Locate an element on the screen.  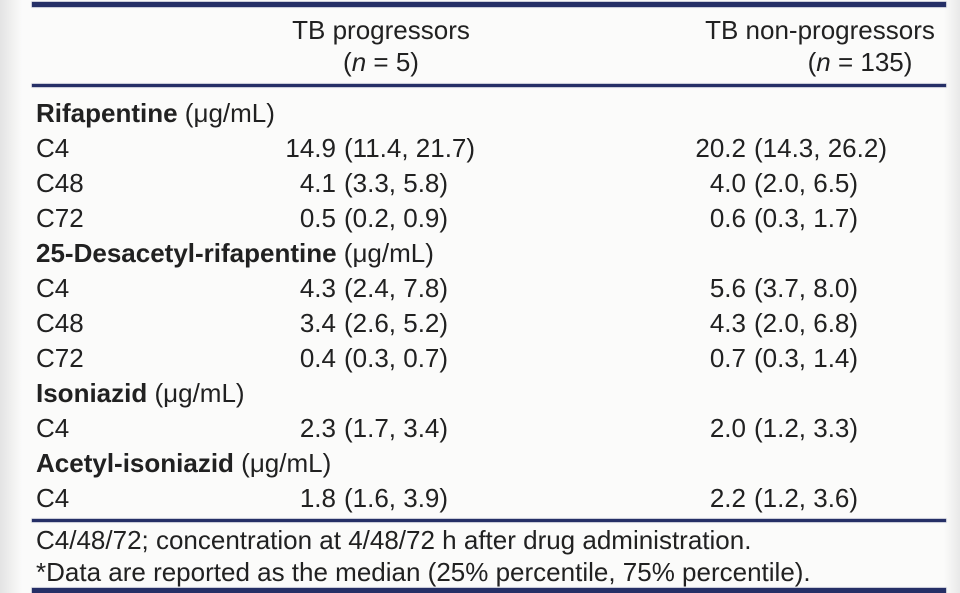
median-value: 0.7 is located at coordinates (727, 358).